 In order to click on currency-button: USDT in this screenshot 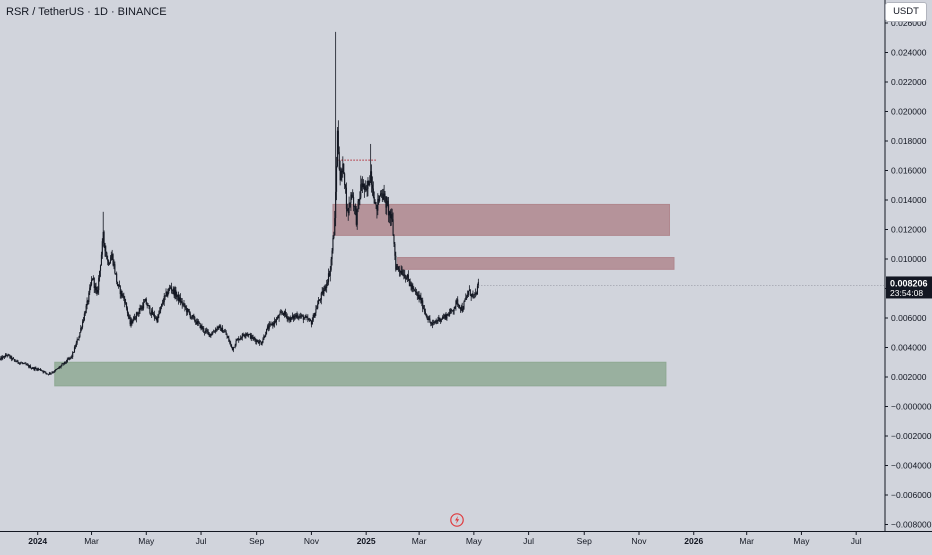, I will do `click(906, 12)`.